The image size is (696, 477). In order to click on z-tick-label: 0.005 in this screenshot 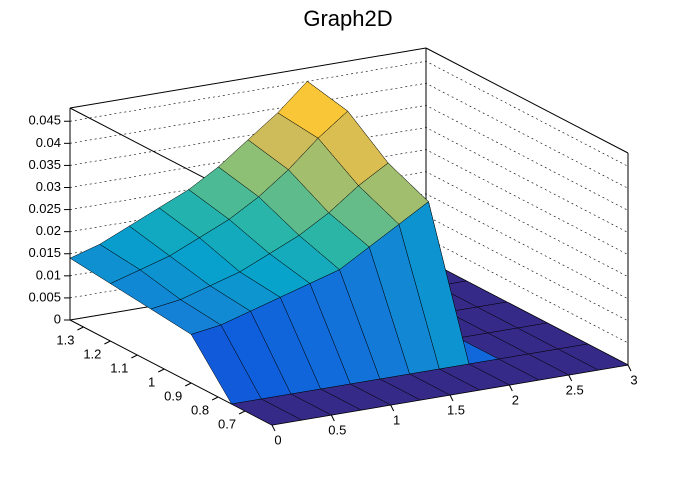, I will do `click(44, 296)`.